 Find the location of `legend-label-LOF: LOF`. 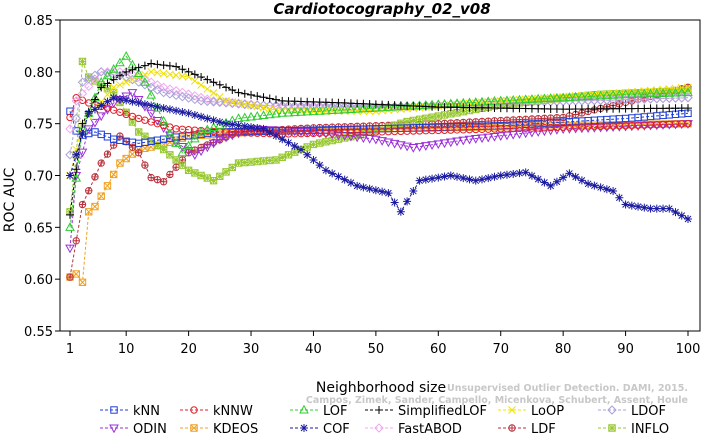

legend-label-LOF: LOF is located at coordinates (335, 411).